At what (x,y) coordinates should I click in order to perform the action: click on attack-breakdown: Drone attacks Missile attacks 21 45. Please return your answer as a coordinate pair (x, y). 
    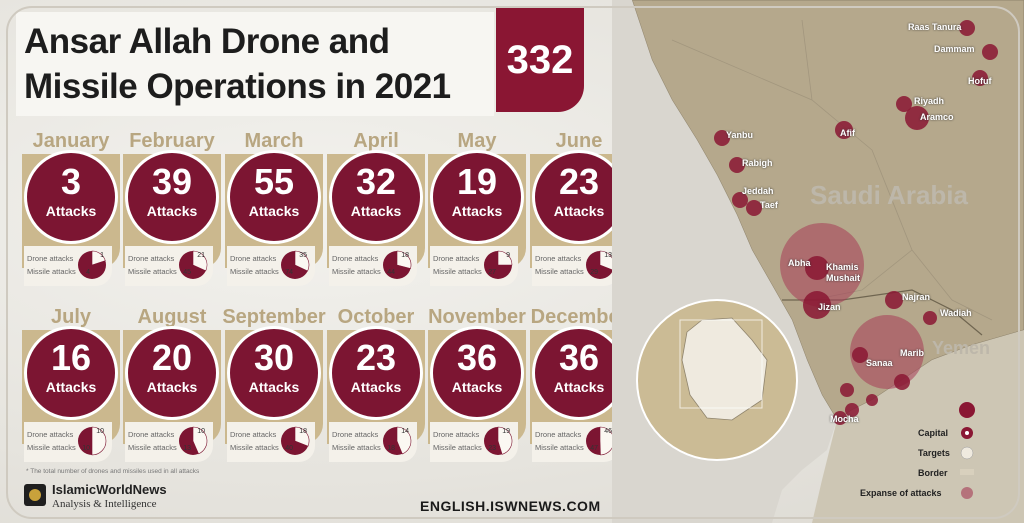
    Looking at the image, I should click on (169, 266).